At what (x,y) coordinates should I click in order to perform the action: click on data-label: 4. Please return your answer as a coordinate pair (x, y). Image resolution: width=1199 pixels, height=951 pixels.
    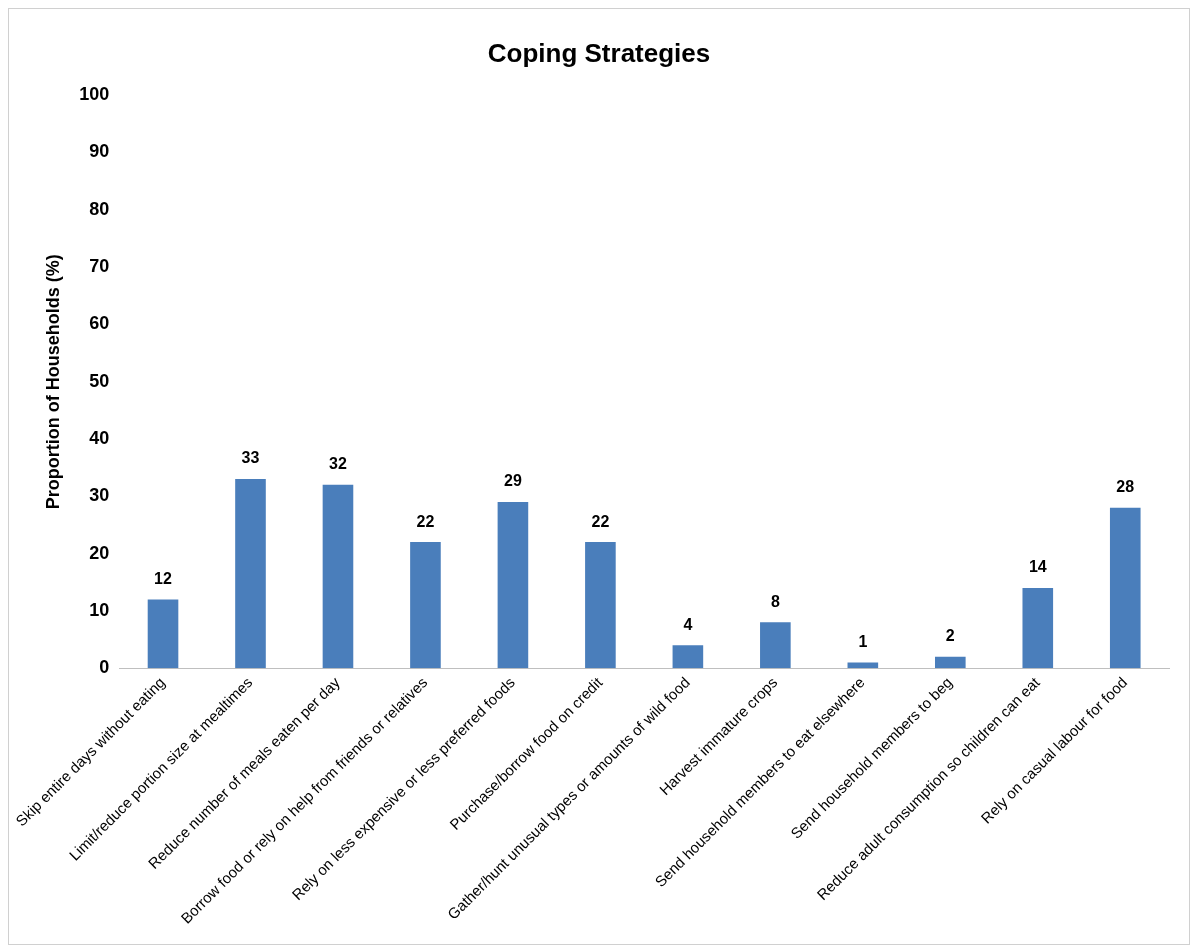
    Looking at the image, I should click on (688, 624).